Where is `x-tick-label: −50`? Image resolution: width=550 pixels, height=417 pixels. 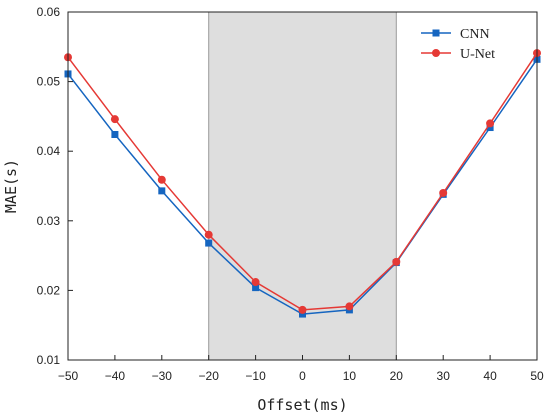 x-tick-label: −50 is located at coordinates (68, 376).